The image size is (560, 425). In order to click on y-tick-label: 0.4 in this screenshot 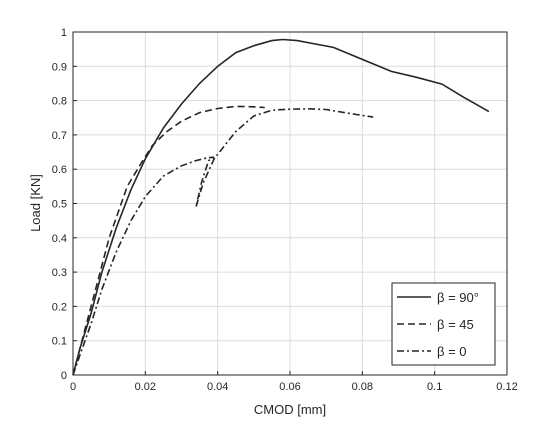, I will do `click(59, 239)`.